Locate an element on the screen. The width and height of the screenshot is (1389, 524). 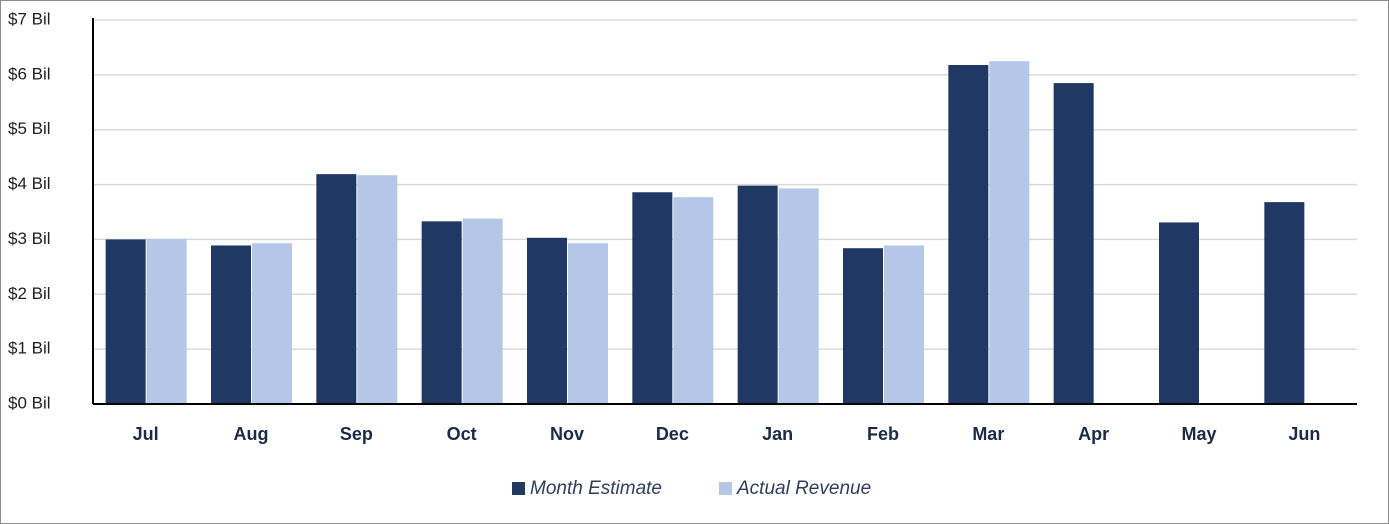
x-tick-label: Jun is located at coordinates (1304, 434).